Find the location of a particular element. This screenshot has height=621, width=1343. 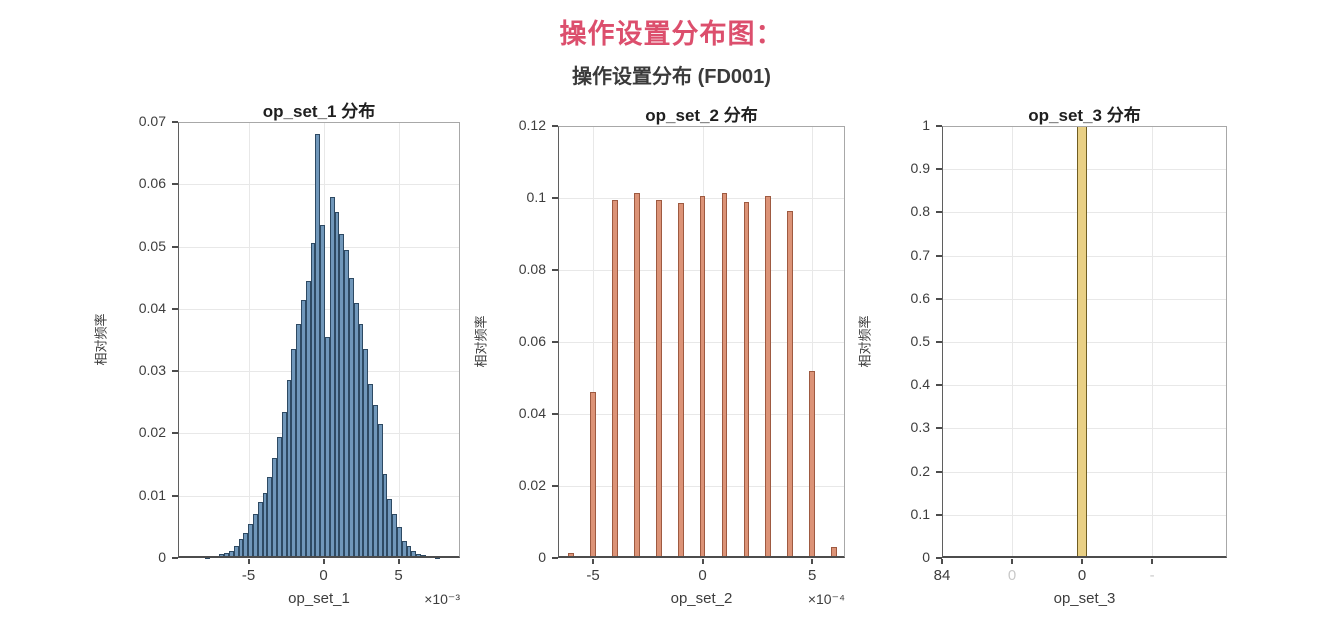

y-tick-label: 0.8 is located at coordinates (920, 211).